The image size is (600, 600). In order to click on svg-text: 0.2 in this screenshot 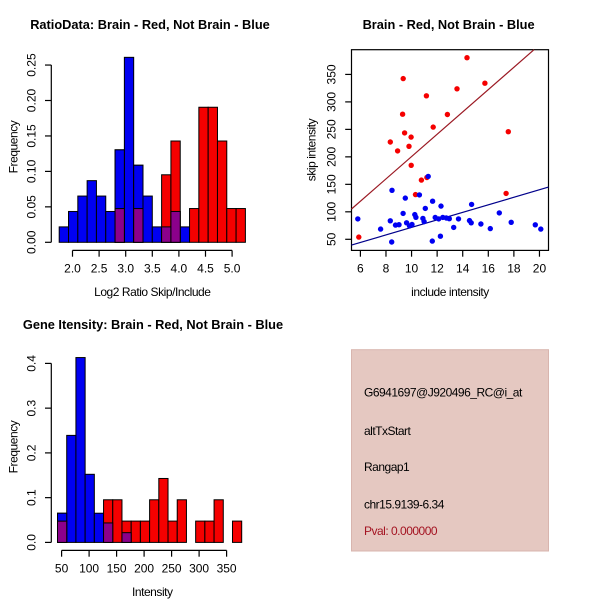, I will do `click(32, 452)`.